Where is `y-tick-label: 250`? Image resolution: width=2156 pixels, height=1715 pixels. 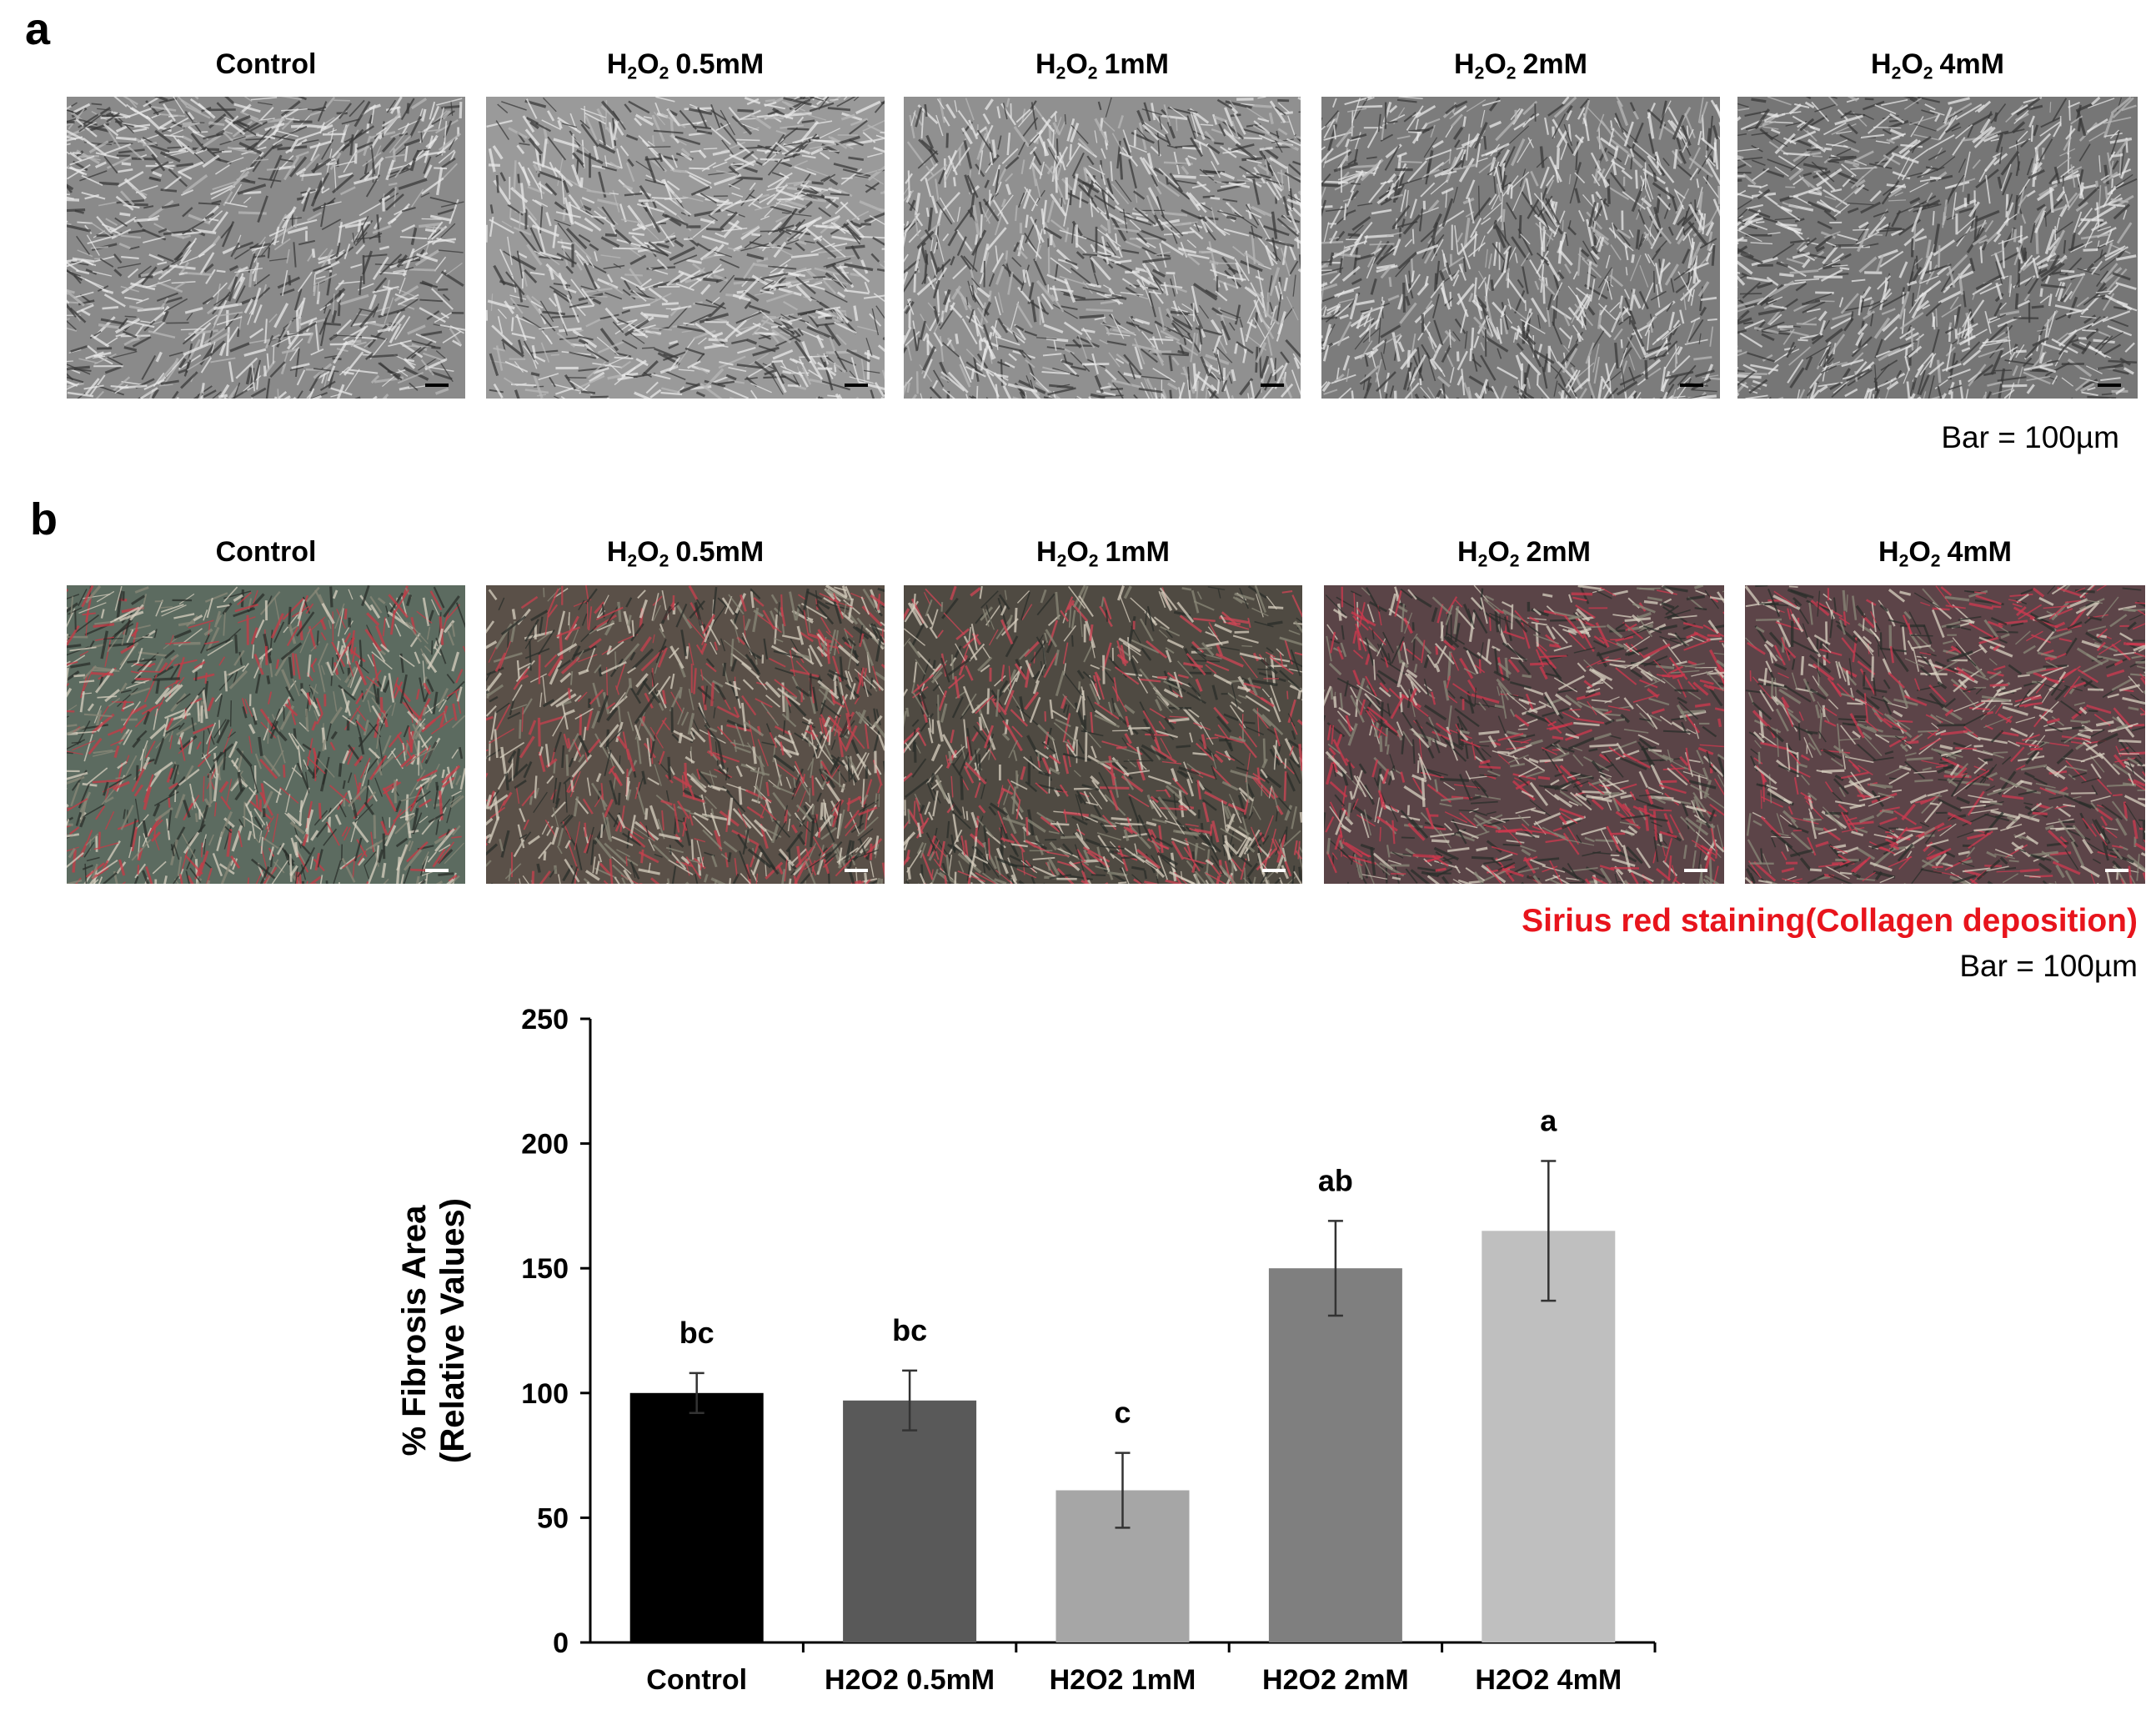
y-tick-label: 250 is located at coordinates (545, 1020).